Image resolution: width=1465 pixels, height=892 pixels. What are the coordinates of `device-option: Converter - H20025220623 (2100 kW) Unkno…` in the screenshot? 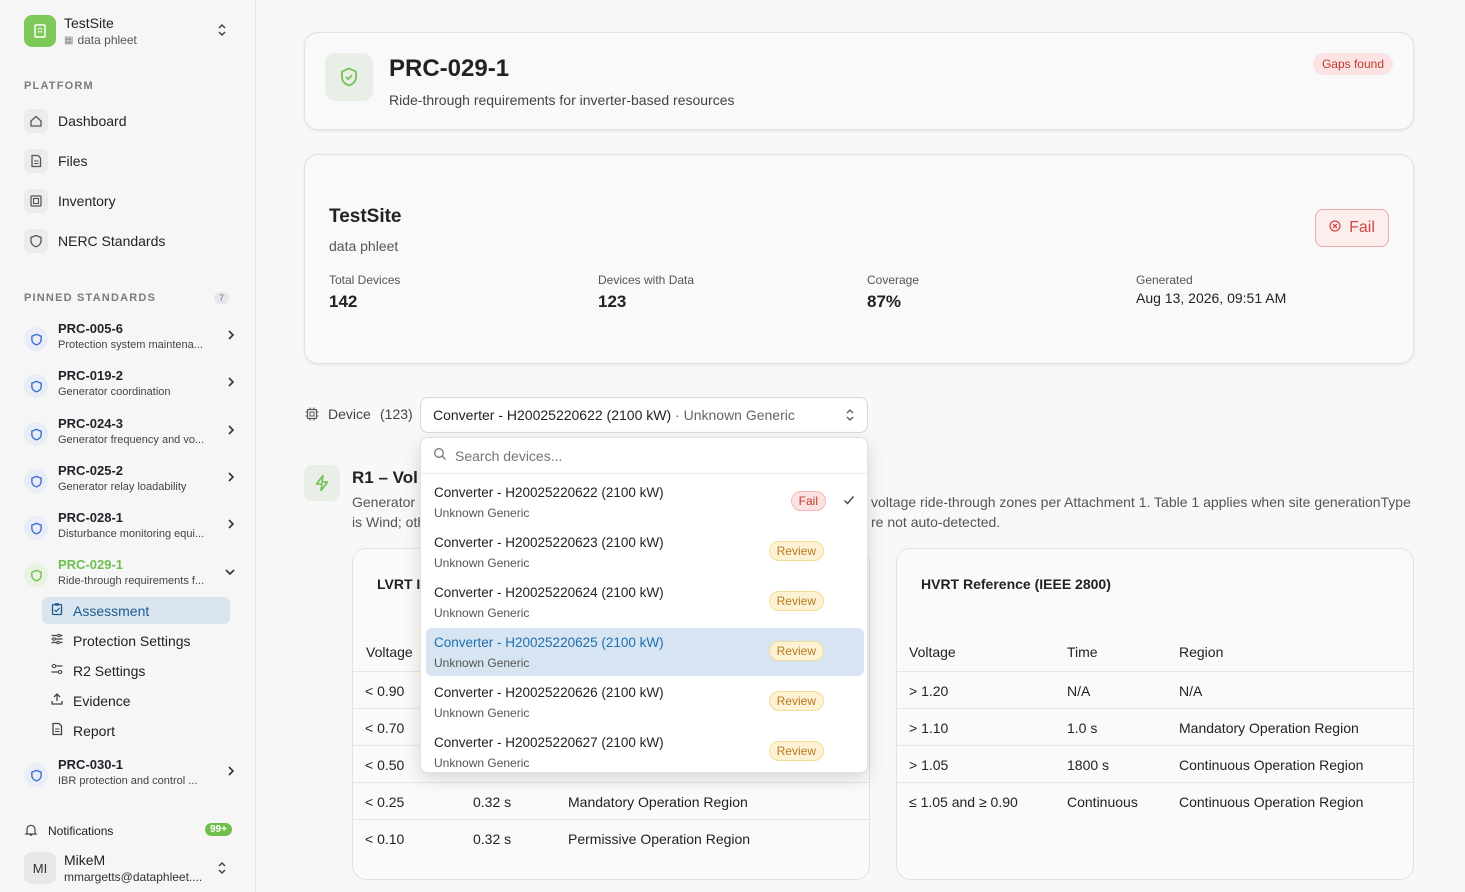 It's located at (645, 552).